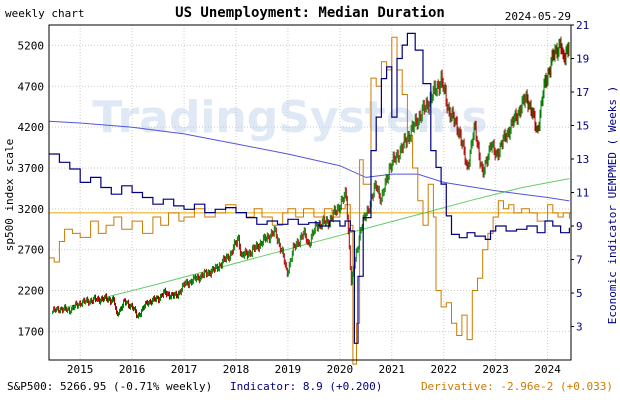 The image size is (620, 400). Describe the element at coordinates (184, 369) in the screenshot. I see `x-tick-label: 2017` at that location.